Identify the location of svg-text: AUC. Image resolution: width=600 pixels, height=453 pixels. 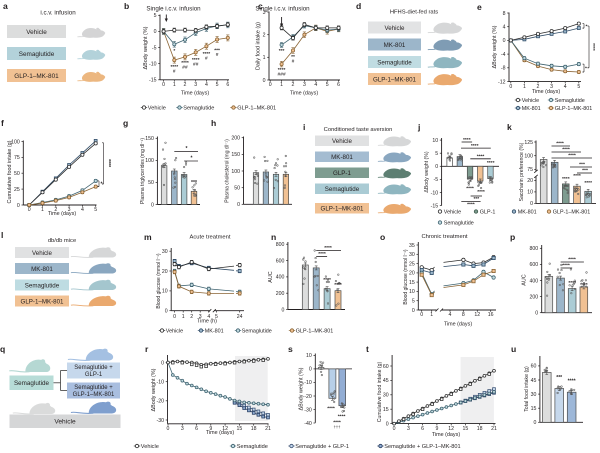
(525, 279).